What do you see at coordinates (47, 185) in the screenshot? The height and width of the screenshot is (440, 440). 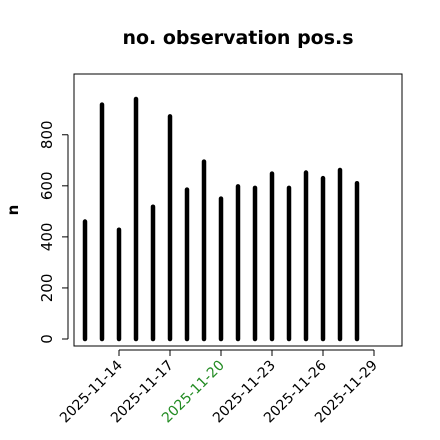 I see `y-tick-label-600: 600` at bounding box center [47, 185].